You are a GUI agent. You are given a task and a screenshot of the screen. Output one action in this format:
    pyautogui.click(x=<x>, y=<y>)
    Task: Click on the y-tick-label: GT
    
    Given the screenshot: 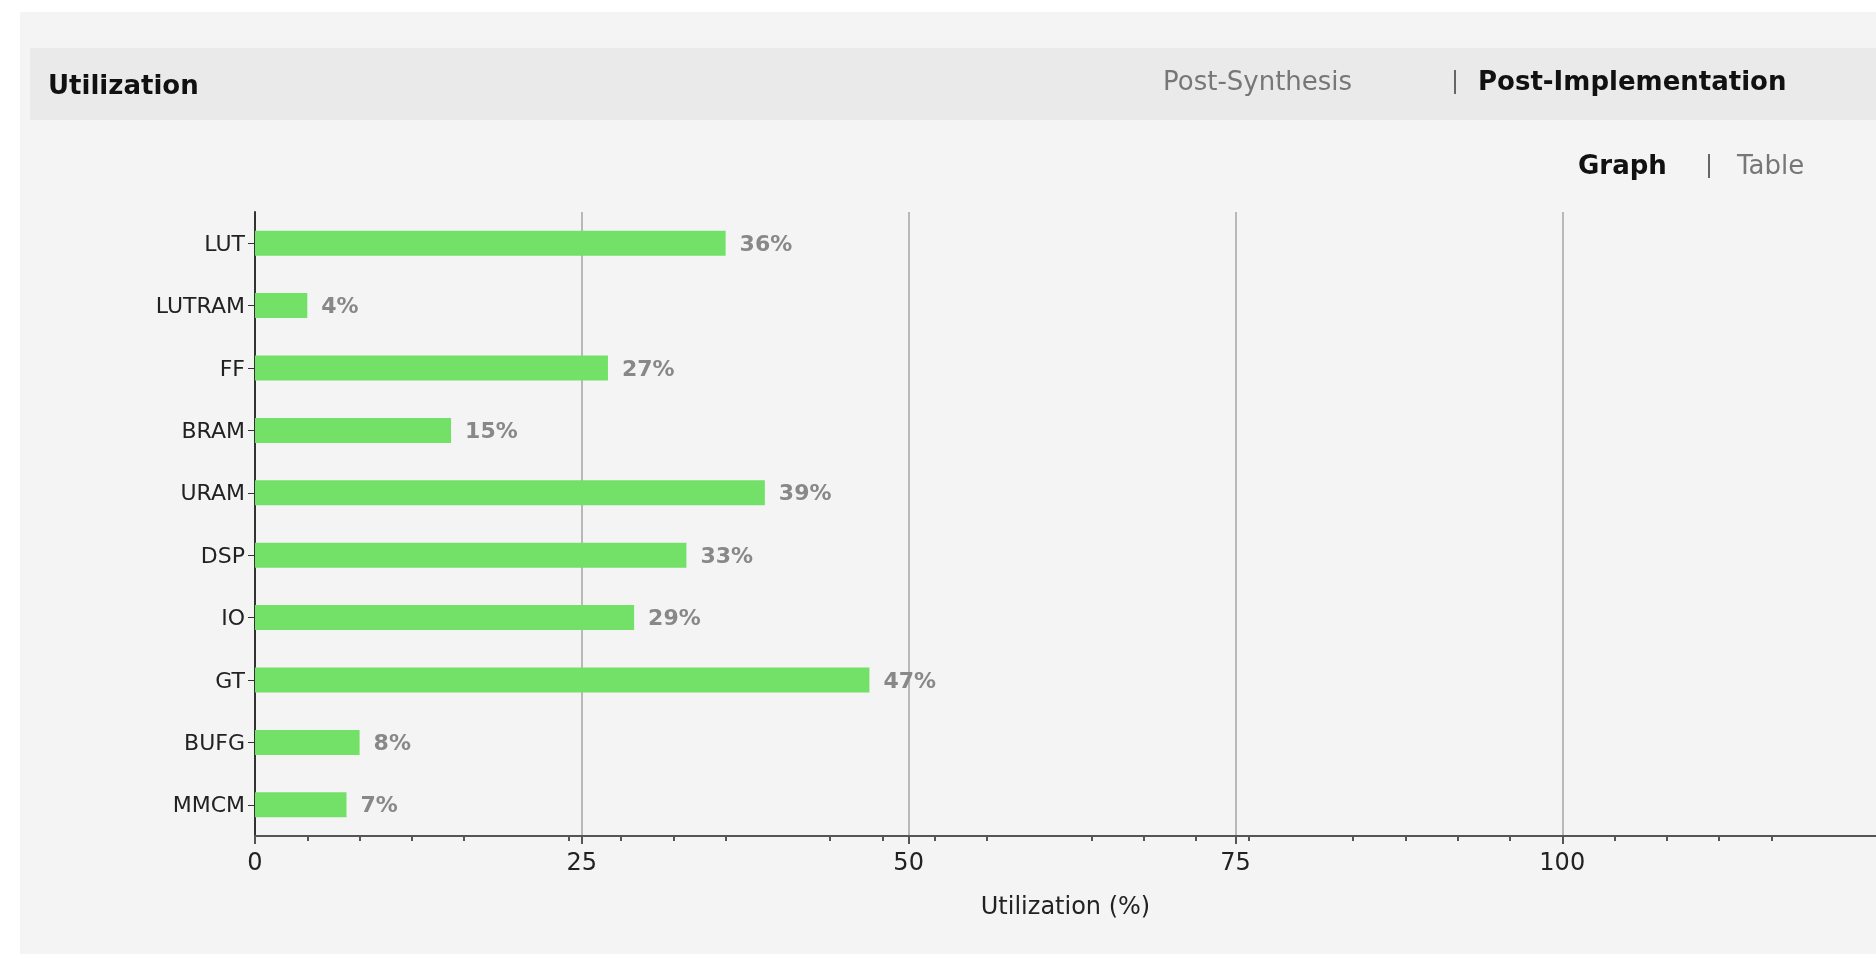 What is the action you would take?
    pyautogui.click(x=230, y=680)
    